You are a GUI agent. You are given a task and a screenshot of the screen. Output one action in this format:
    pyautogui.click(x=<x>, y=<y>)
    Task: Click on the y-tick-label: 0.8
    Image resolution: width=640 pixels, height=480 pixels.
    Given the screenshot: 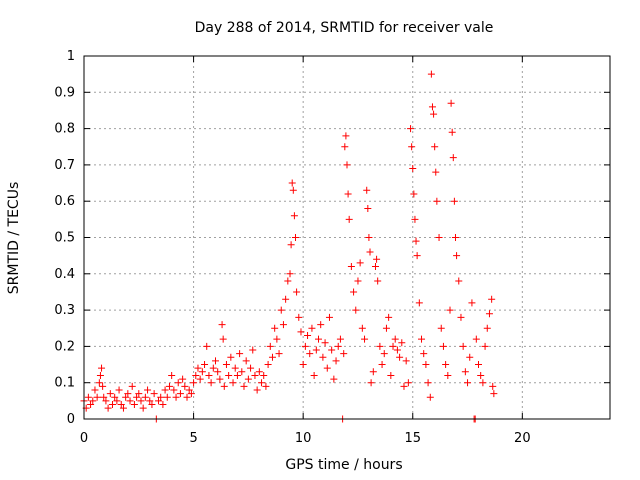 What is the action you would take?
    pyautogui.click(x=64, y=129)
    